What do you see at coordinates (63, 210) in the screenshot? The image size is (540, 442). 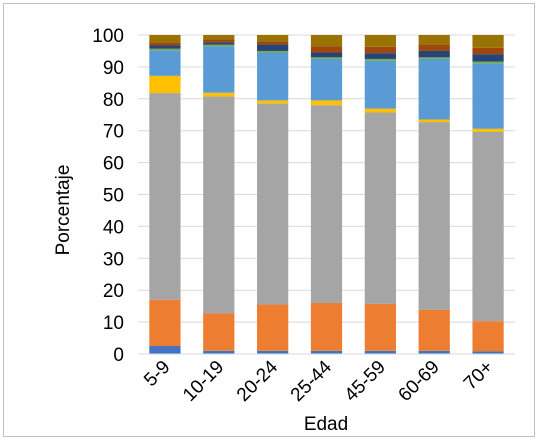 I see `y-axis-title: Porcentaje` at bounding box center [63, 210].